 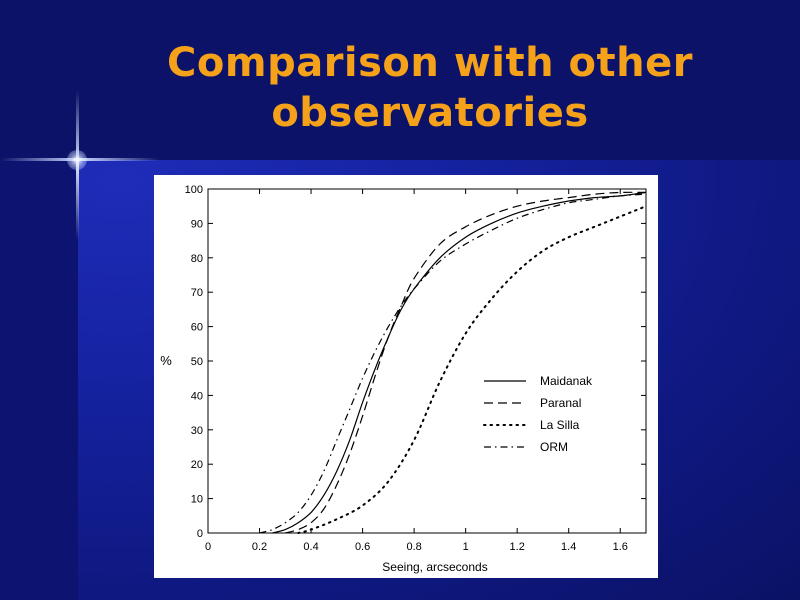 I want to click on x-tick-label: 1, so click(x=466, y=547).